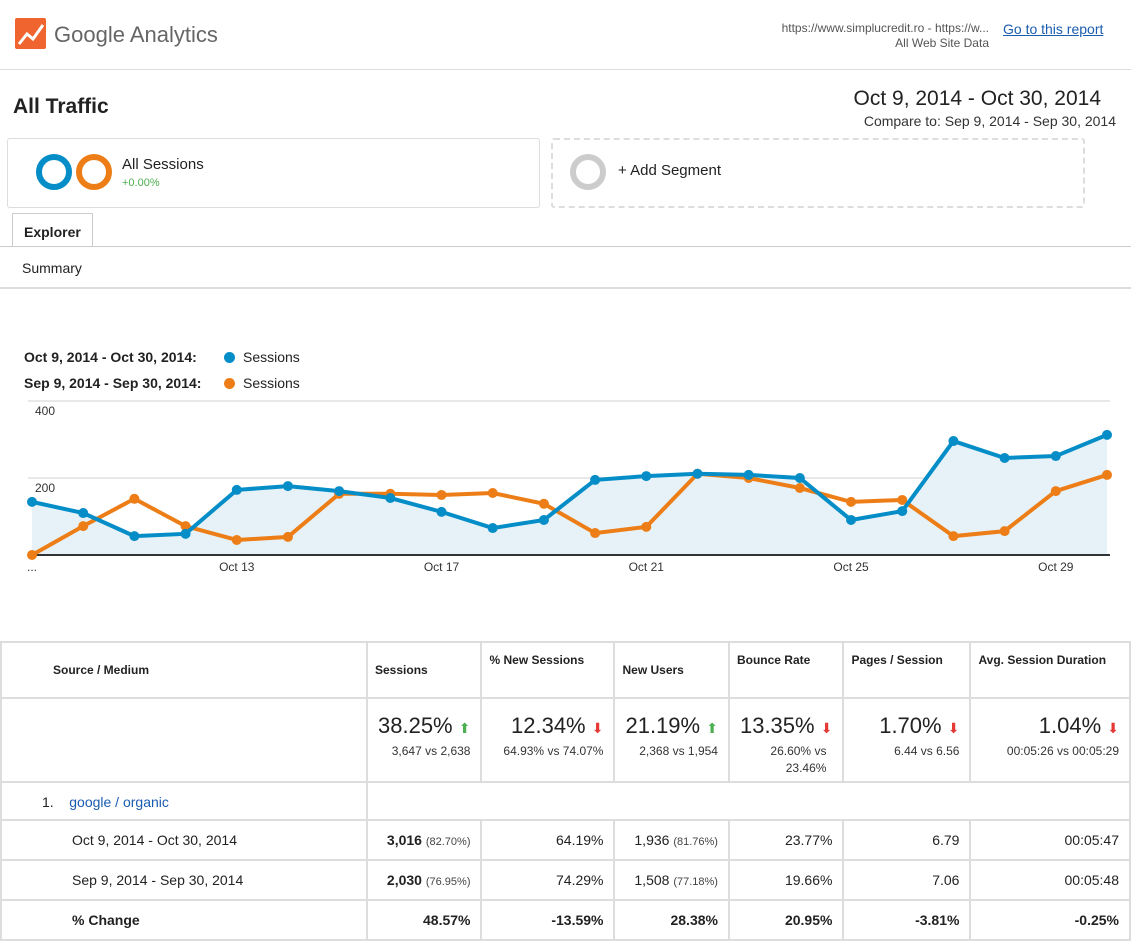 The height and width of the screenshot is (941, 1131). Describe the element at coordinates (424, 920) in the screenshot. I see `cell-sessions: 48.57%` at that location.